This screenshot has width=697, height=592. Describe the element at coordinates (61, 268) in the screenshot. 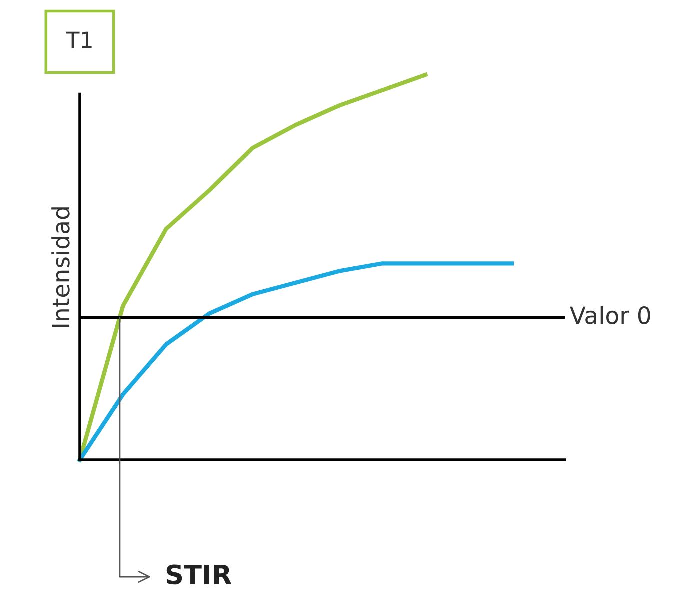

I see `y-axis-title: Intensidad` at that location.